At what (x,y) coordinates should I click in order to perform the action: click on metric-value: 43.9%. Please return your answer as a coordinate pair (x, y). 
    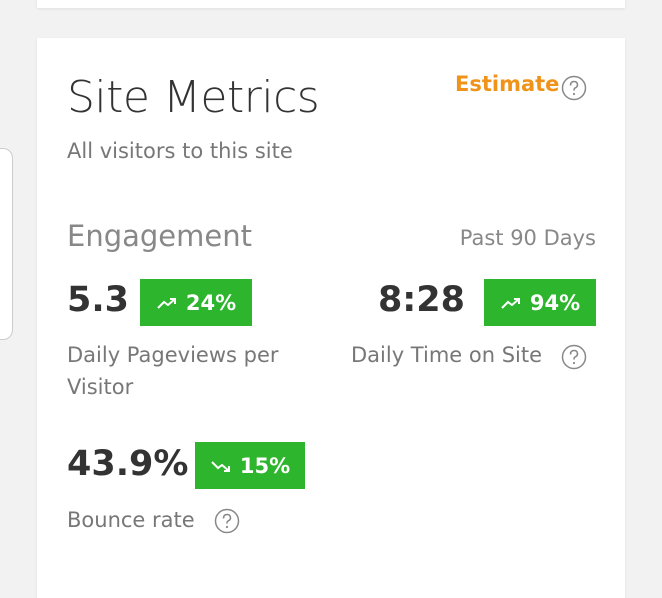
    Looking at the image, I should click on (128, 464).